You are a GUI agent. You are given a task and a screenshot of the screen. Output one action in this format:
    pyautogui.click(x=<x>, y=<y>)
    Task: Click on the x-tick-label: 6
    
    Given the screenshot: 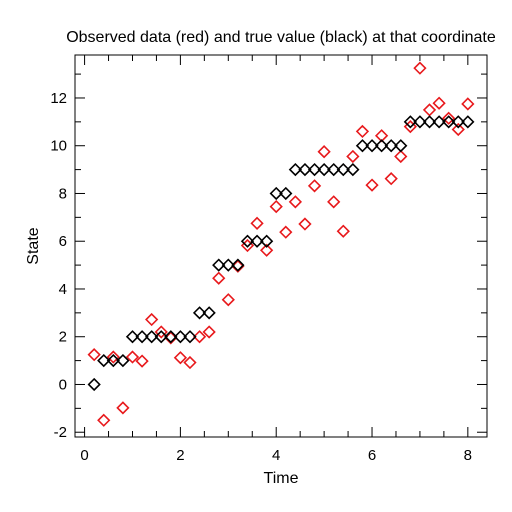 What is the action you would take?
    pyautogui.click(x=372, y=455)
    